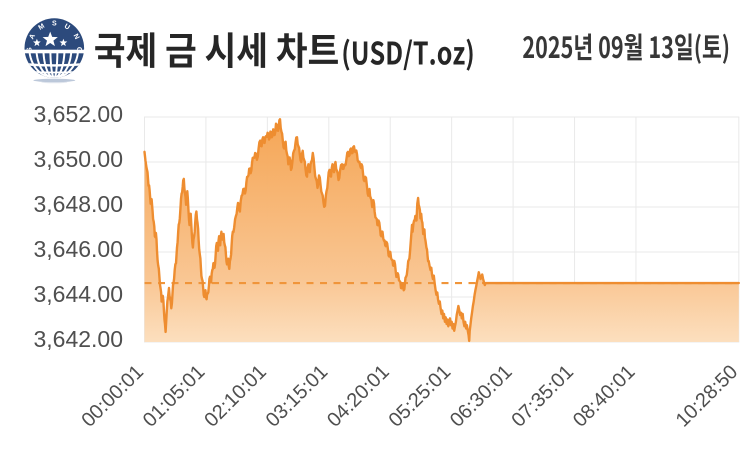 Image resolution: width=743 pixels, height=457 pixels. Describe the element at coordinates (358, 396) in the screenshot. I see `x-axis-tick-label: 04:20:01` at that location.